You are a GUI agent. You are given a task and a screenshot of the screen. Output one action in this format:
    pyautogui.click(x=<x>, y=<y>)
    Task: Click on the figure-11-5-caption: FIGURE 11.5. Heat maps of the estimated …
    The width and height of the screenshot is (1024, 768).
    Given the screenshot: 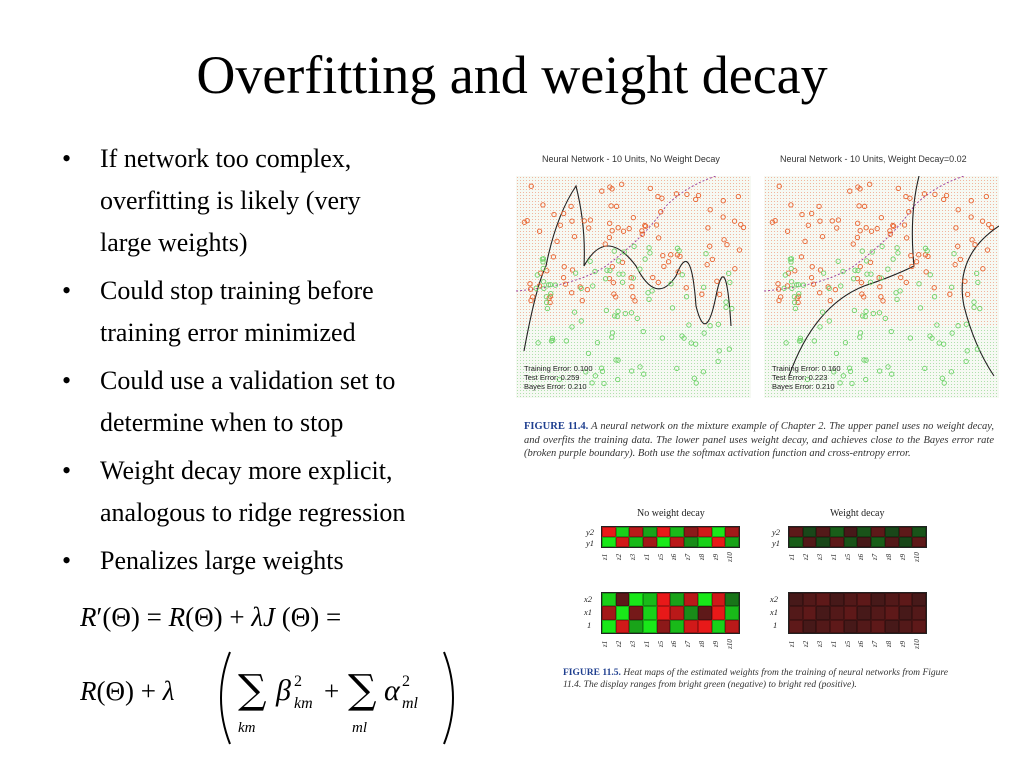 What is the action you would take?
    pyautogui.click(x=755, y=679)
    